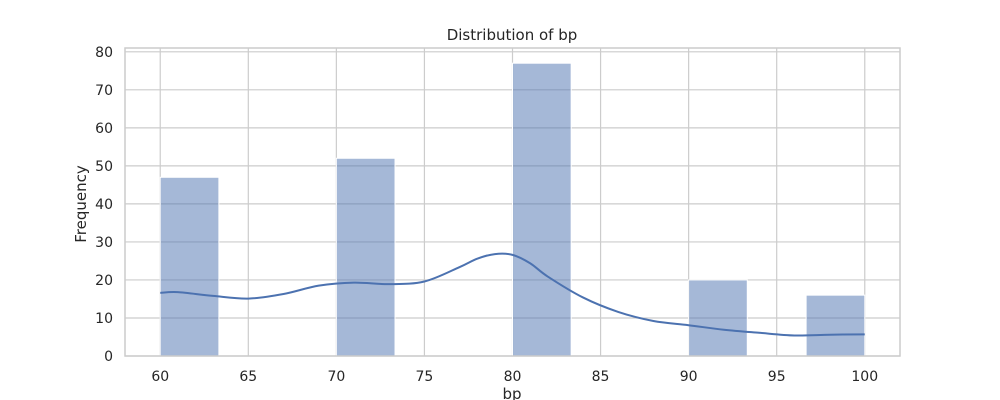 Image resolution: width=1000 pixels, height=400 pixels. Describe the element at coordinates (336, 377) in the screenshot. I see `x-tick-label: 70` at that location.